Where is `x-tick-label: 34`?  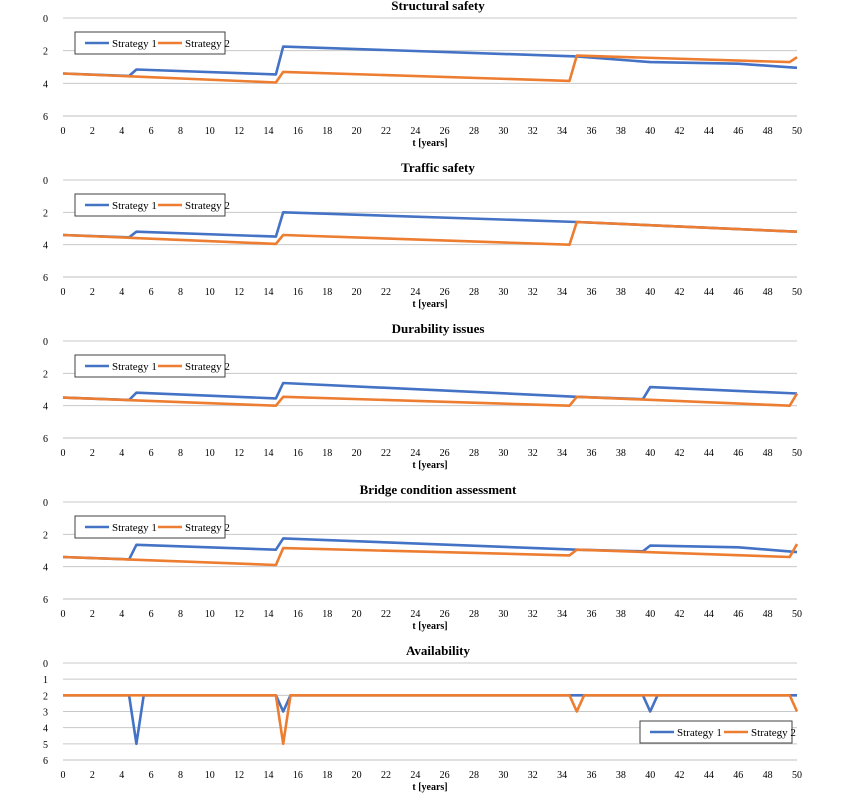
x-tick-label: 34 is located at coordinates (562, 614).